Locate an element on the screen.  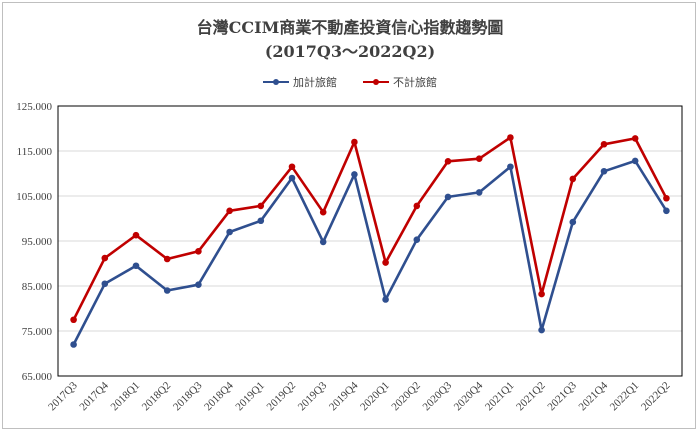
legend: 加計旅館 不計旅館 is located at coordinates (350, 82).